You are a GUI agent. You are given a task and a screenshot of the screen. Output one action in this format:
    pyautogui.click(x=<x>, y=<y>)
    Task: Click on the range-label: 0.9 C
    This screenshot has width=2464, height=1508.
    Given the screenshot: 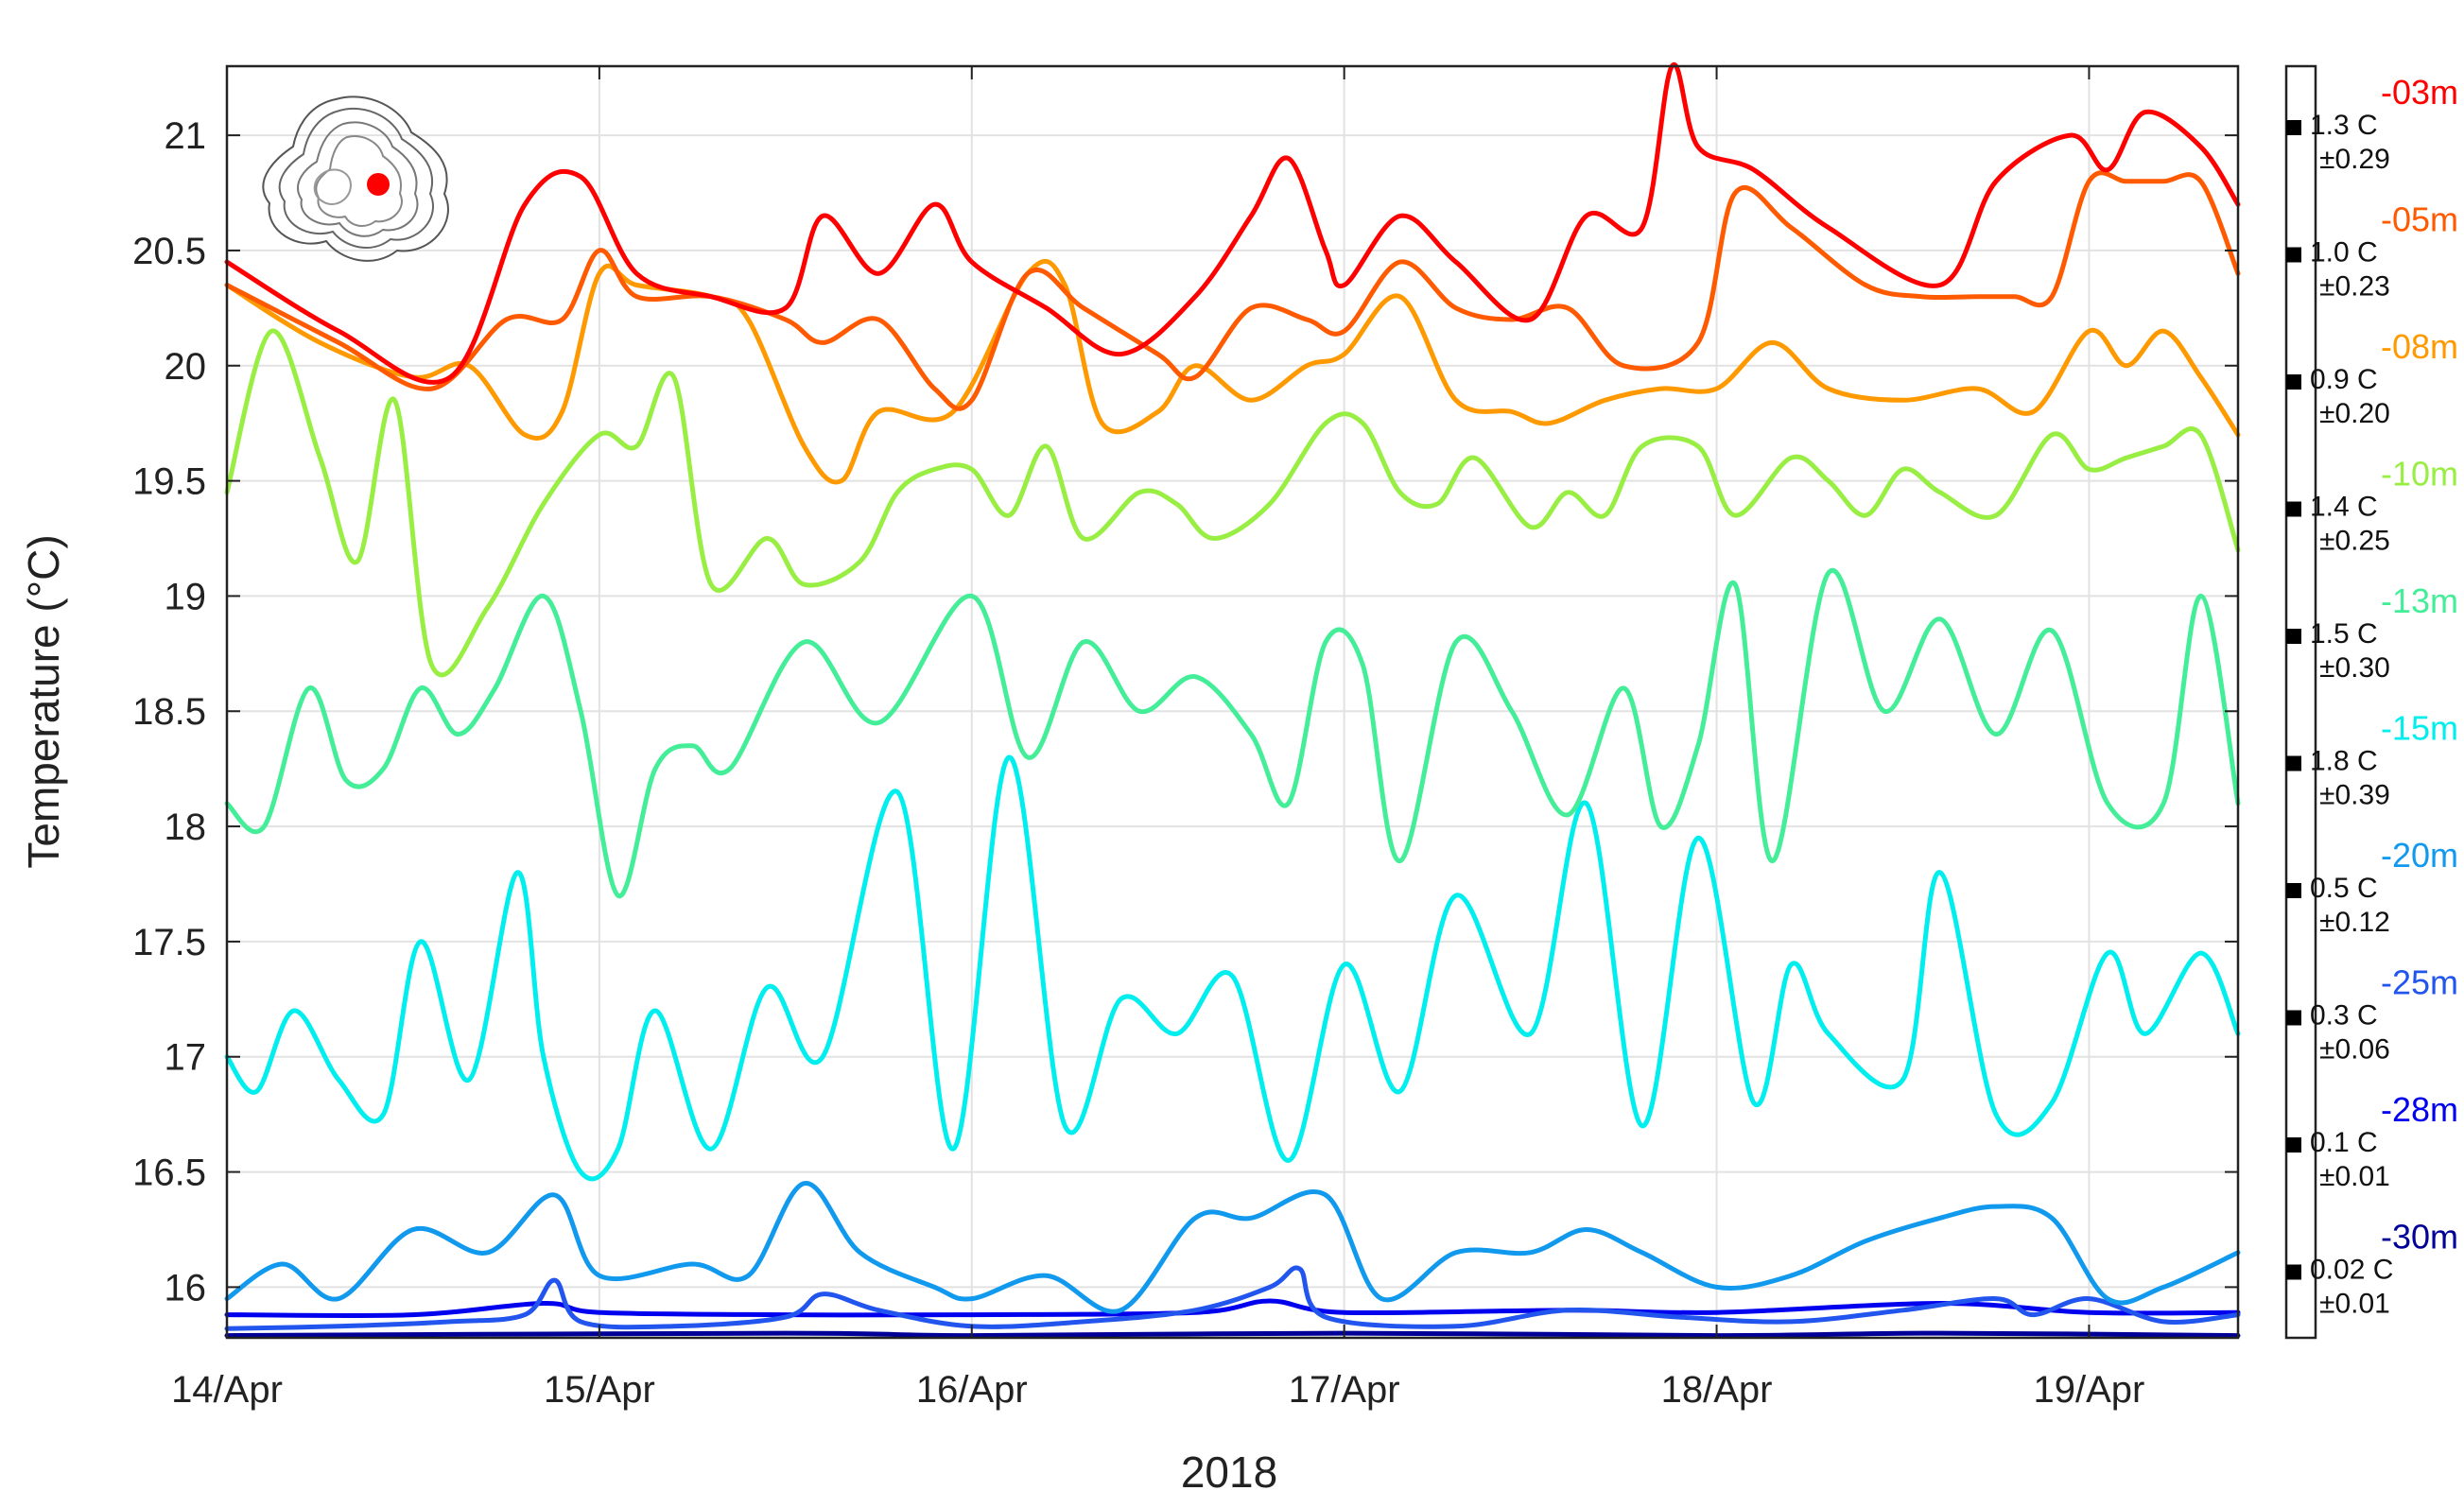 What is the action you would take?
    pyautogui.click(x=2344, y=379)
    